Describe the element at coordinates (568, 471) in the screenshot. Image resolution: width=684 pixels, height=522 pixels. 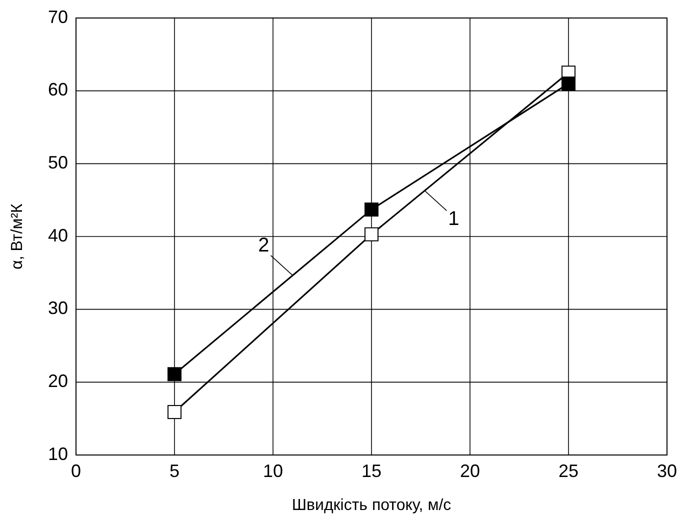
I see `x-tick-label: 25` at that location.